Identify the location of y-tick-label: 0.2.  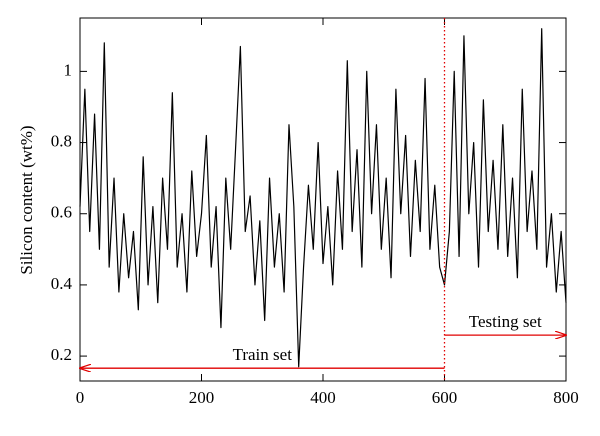
(61, 354).